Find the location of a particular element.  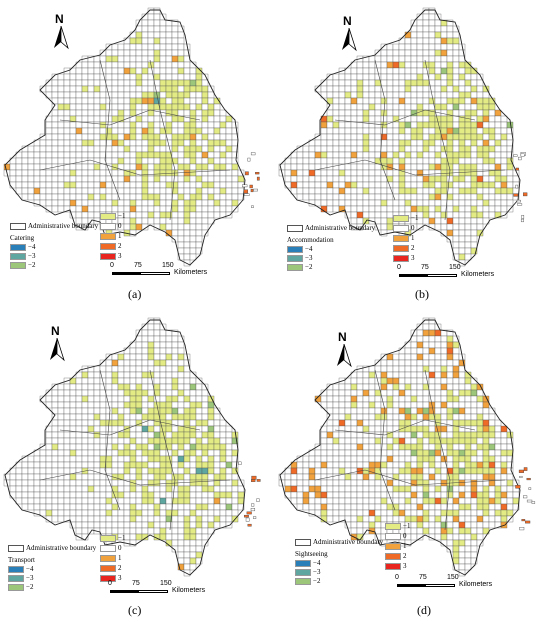

legend-pos2-label: 2 is located at coordinates (120, 246).